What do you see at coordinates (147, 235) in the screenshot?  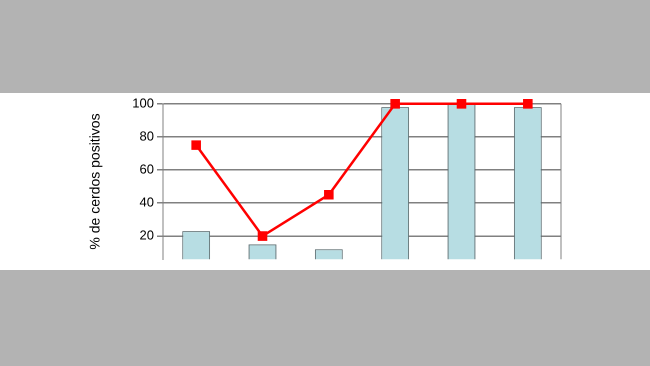 I see `y-tick-label: 20` at bounding box center [147, 235].